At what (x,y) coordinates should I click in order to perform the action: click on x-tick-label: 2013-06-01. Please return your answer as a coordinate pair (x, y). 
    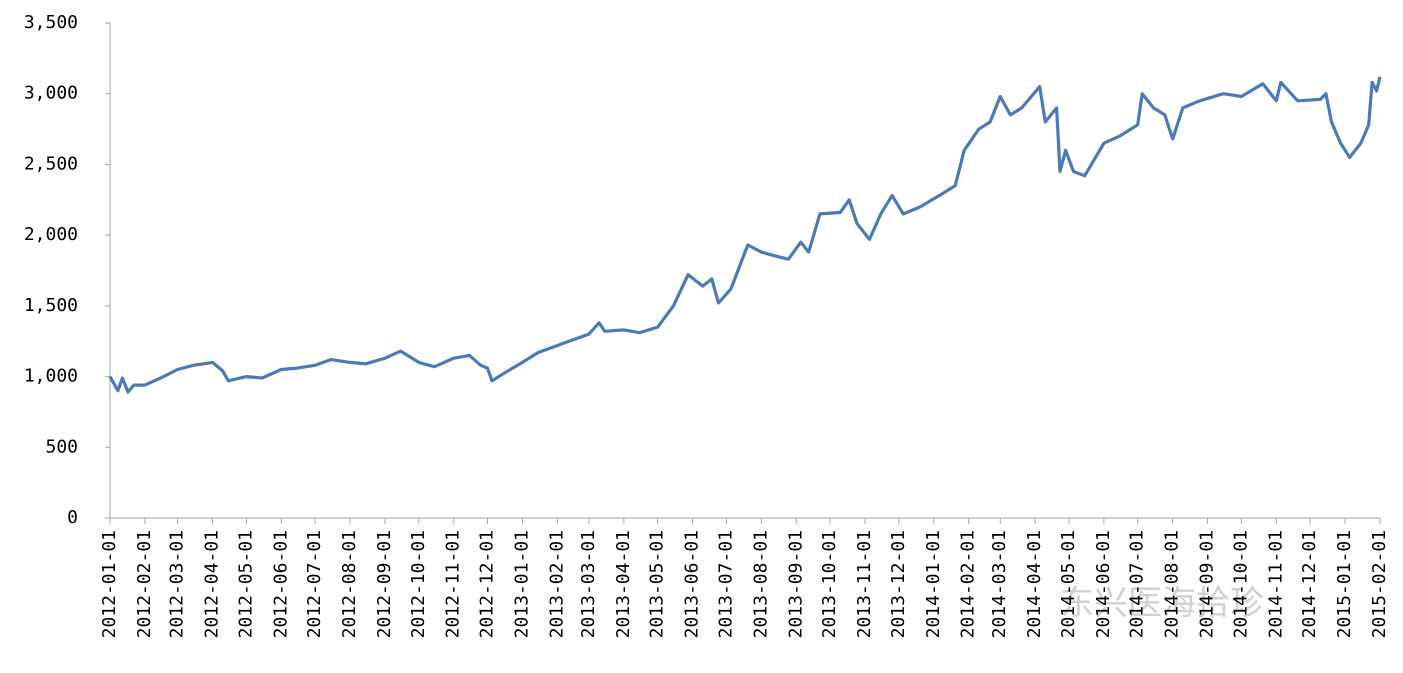
    Looking at the image, I should click on (692, 584).